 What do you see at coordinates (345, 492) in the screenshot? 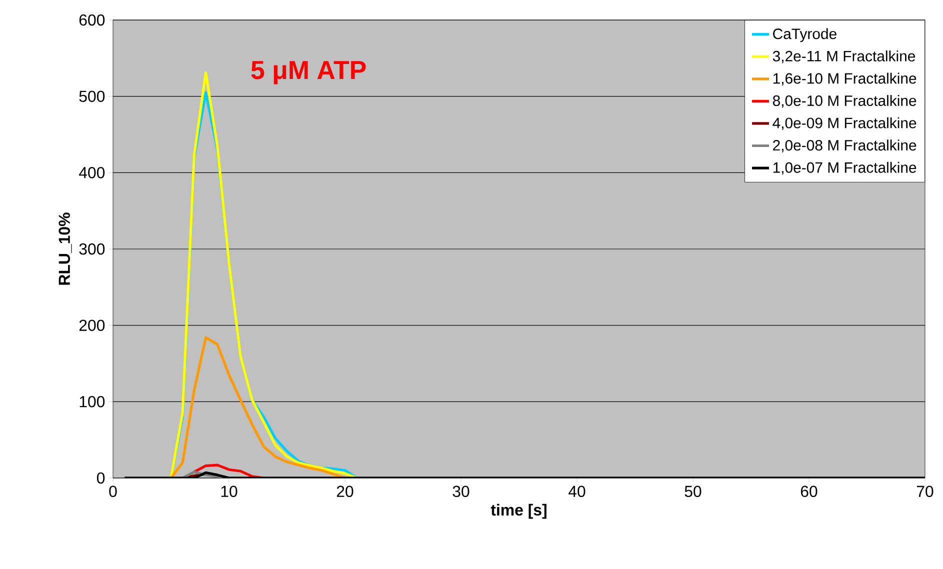
I see `x-tick-label: 20` at bounding box center [345, 492].